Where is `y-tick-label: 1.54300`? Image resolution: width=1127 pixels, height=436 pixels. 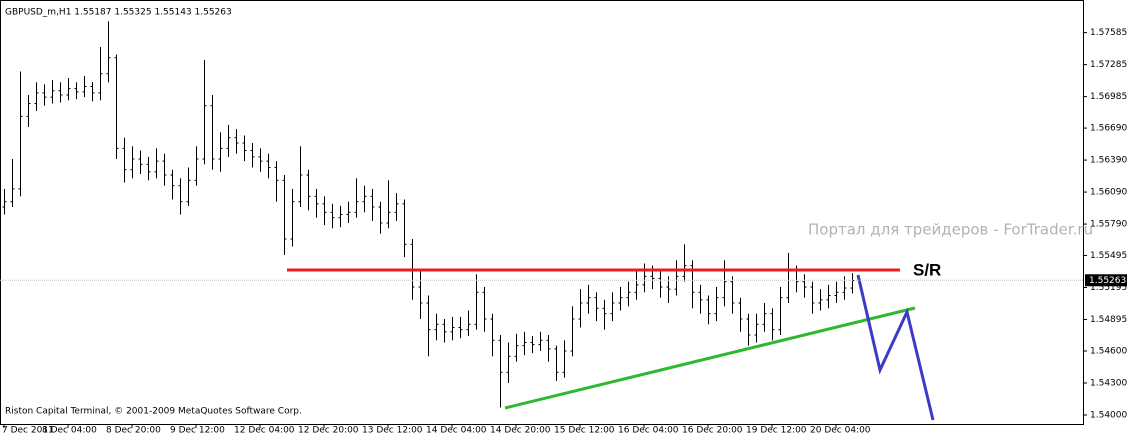 y-tick-label: 1.54300 is located at coordinates (1108, 383).